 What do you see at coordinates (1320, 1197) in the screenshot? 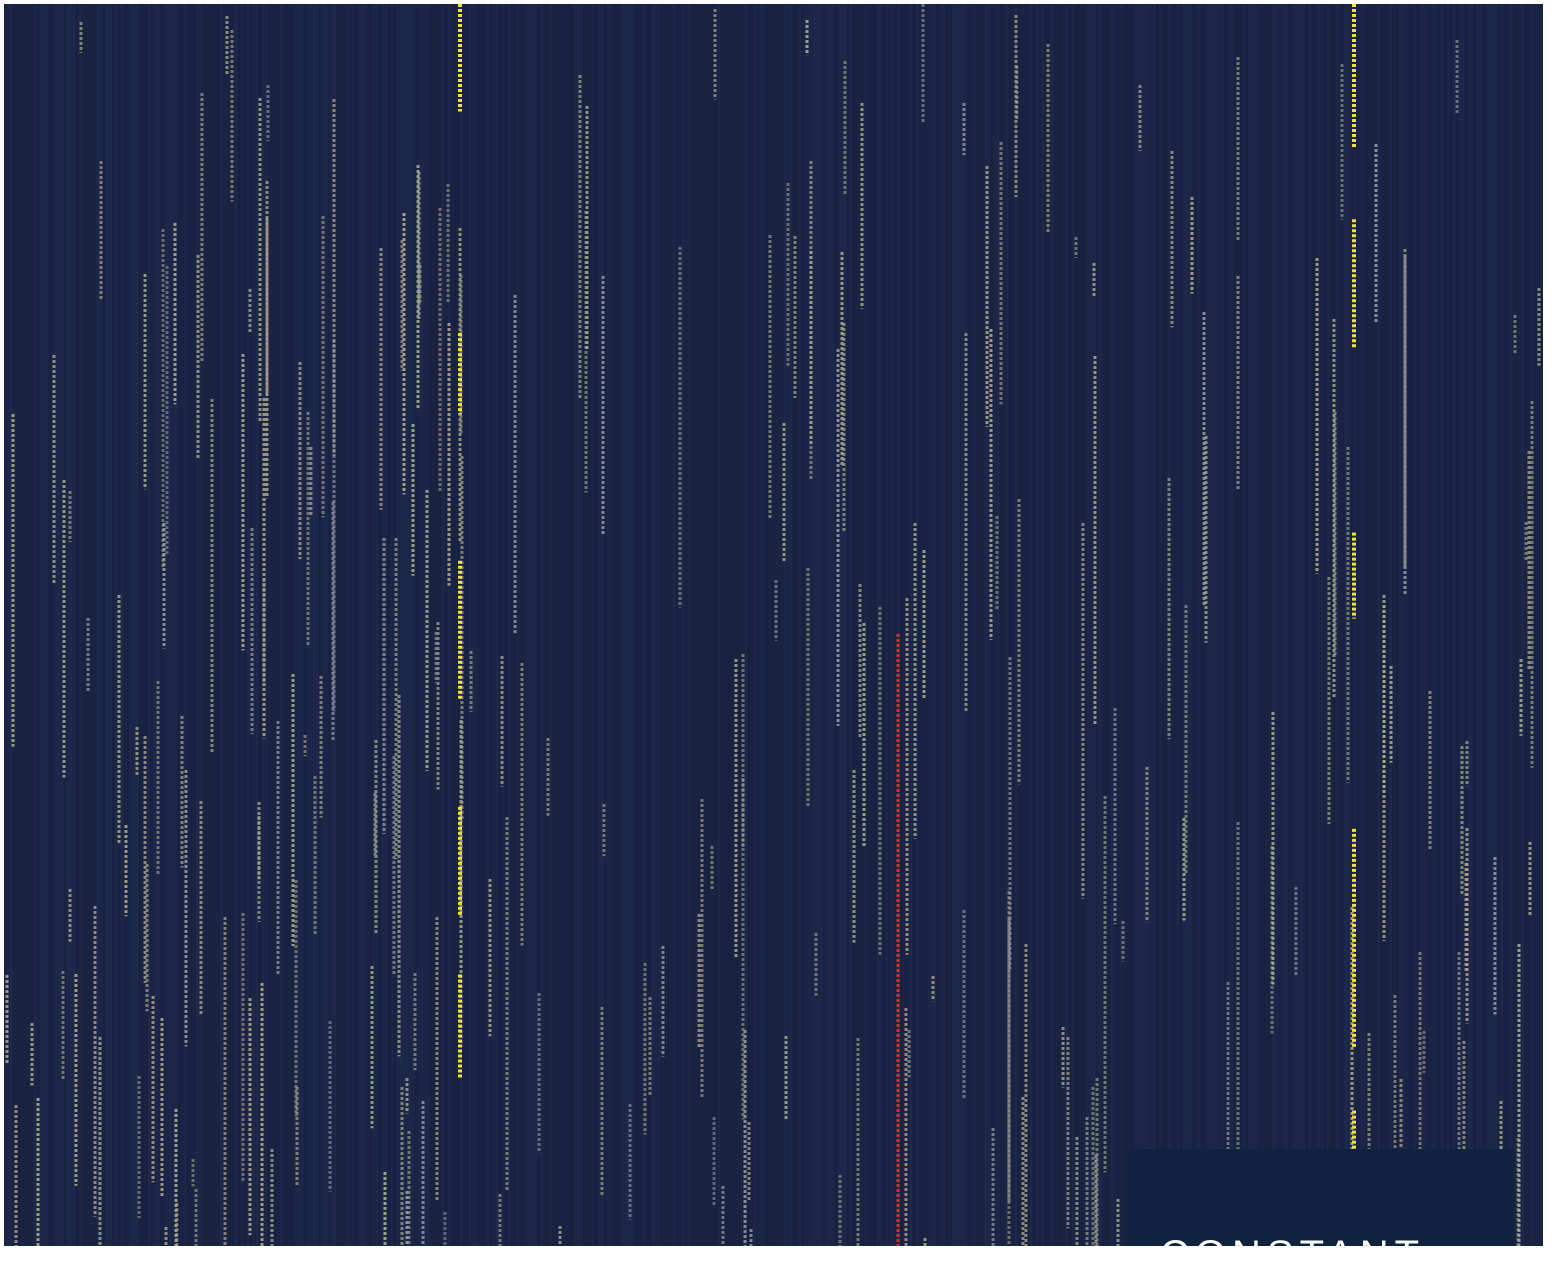
I see `product-label-box: CONSTANT` at bounding box center [1320, 1197].